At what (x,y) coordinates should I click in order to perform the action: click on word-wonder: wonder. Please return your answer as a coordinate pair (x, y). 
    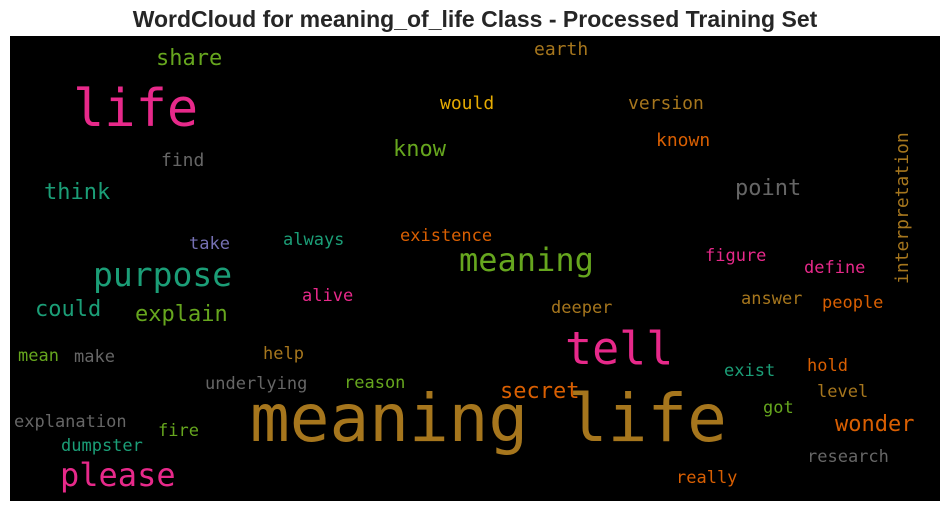
    Looking at the image, I should click on (875, 424).